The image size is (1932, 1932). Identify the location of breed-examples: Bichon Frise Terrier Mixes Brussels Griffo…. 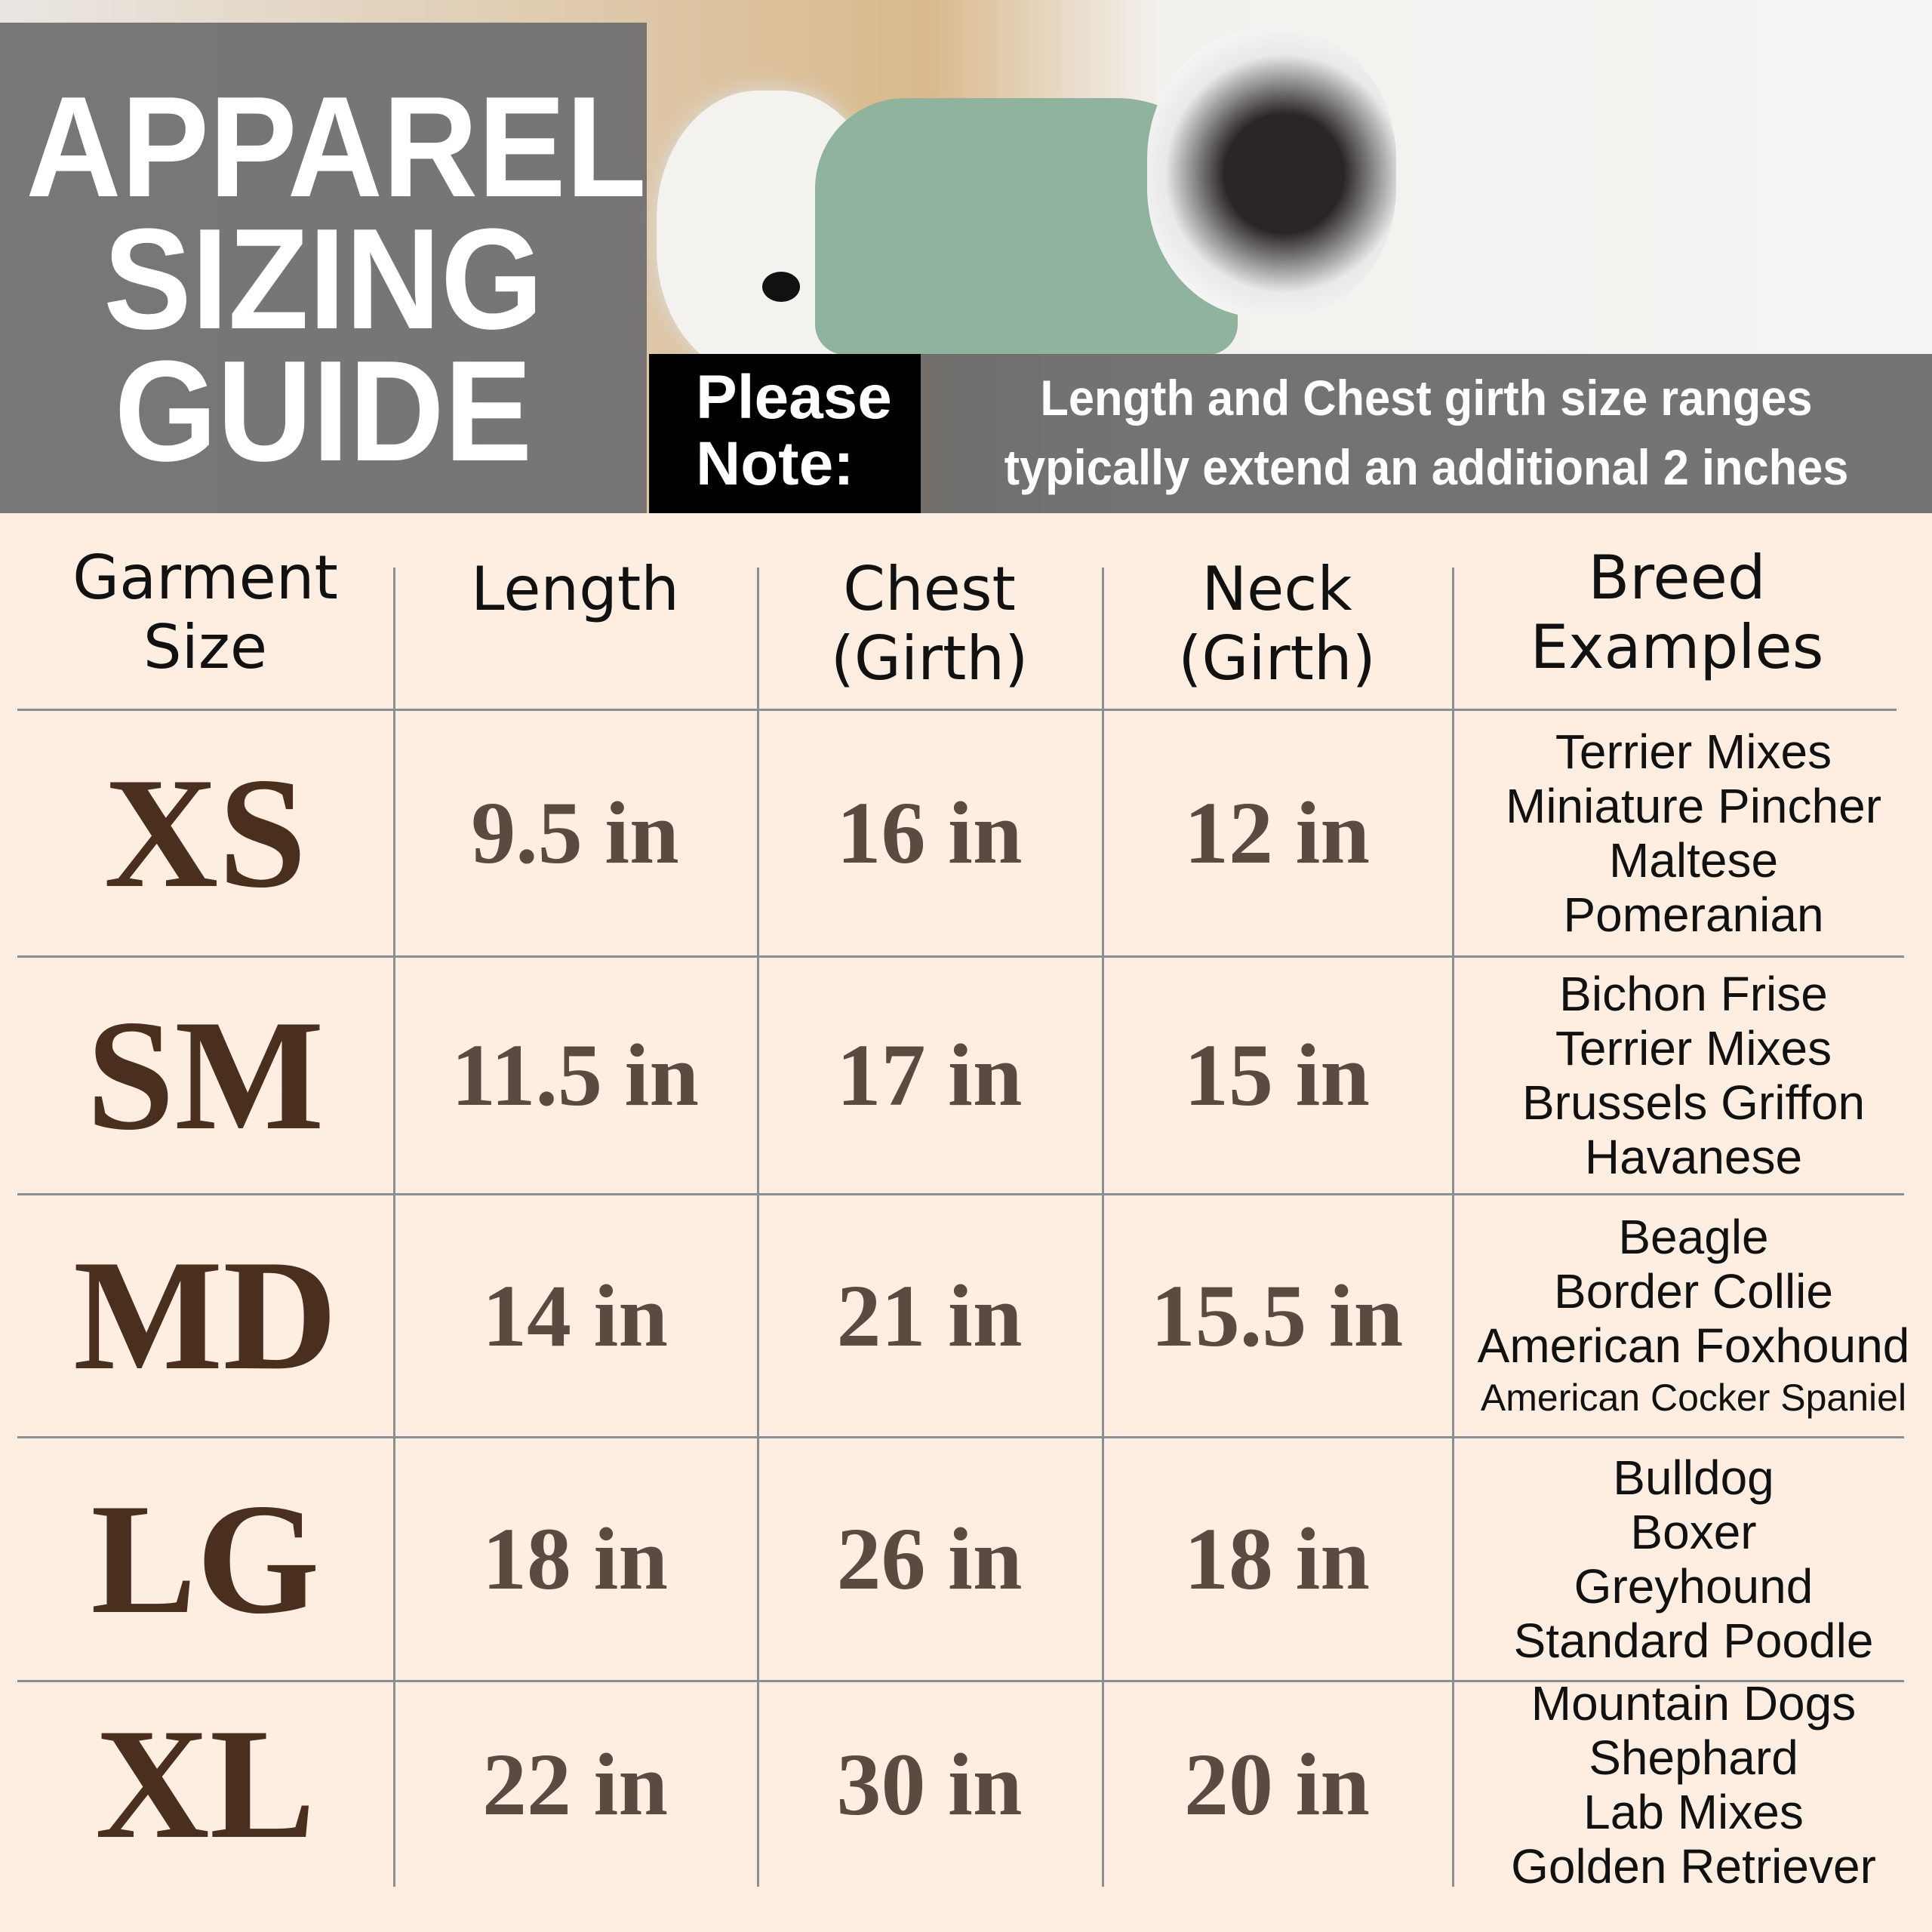
(1693, 1075).